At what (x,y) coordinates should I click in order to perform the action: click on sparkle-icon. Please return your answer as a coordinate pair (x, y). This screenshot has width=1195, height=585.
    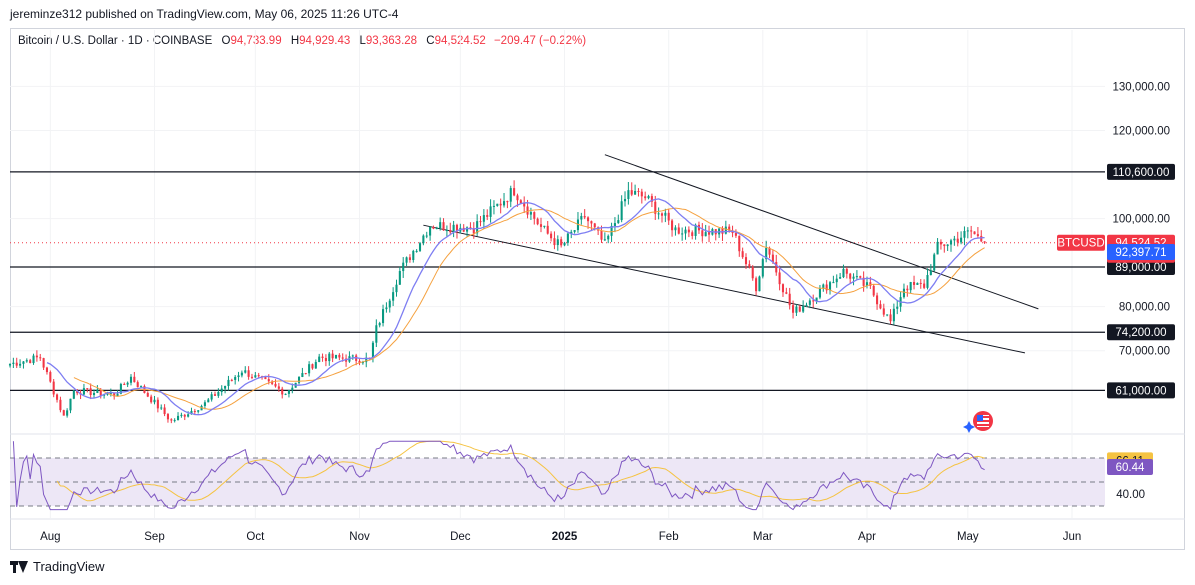
    Looking at the image, I should click on (969, 427).